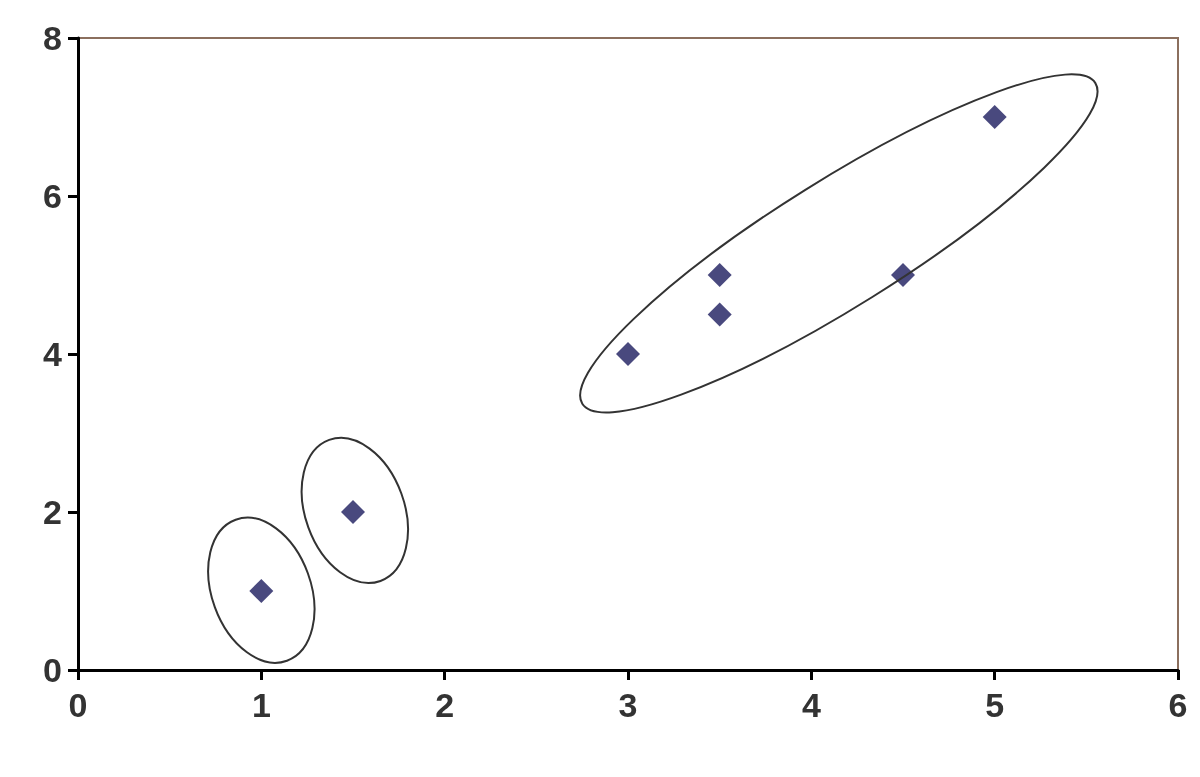  What do you see at coordinates (261, 705) in the screenshot?
I see `x-tick-label: 1` at bounding box center [261, 705].